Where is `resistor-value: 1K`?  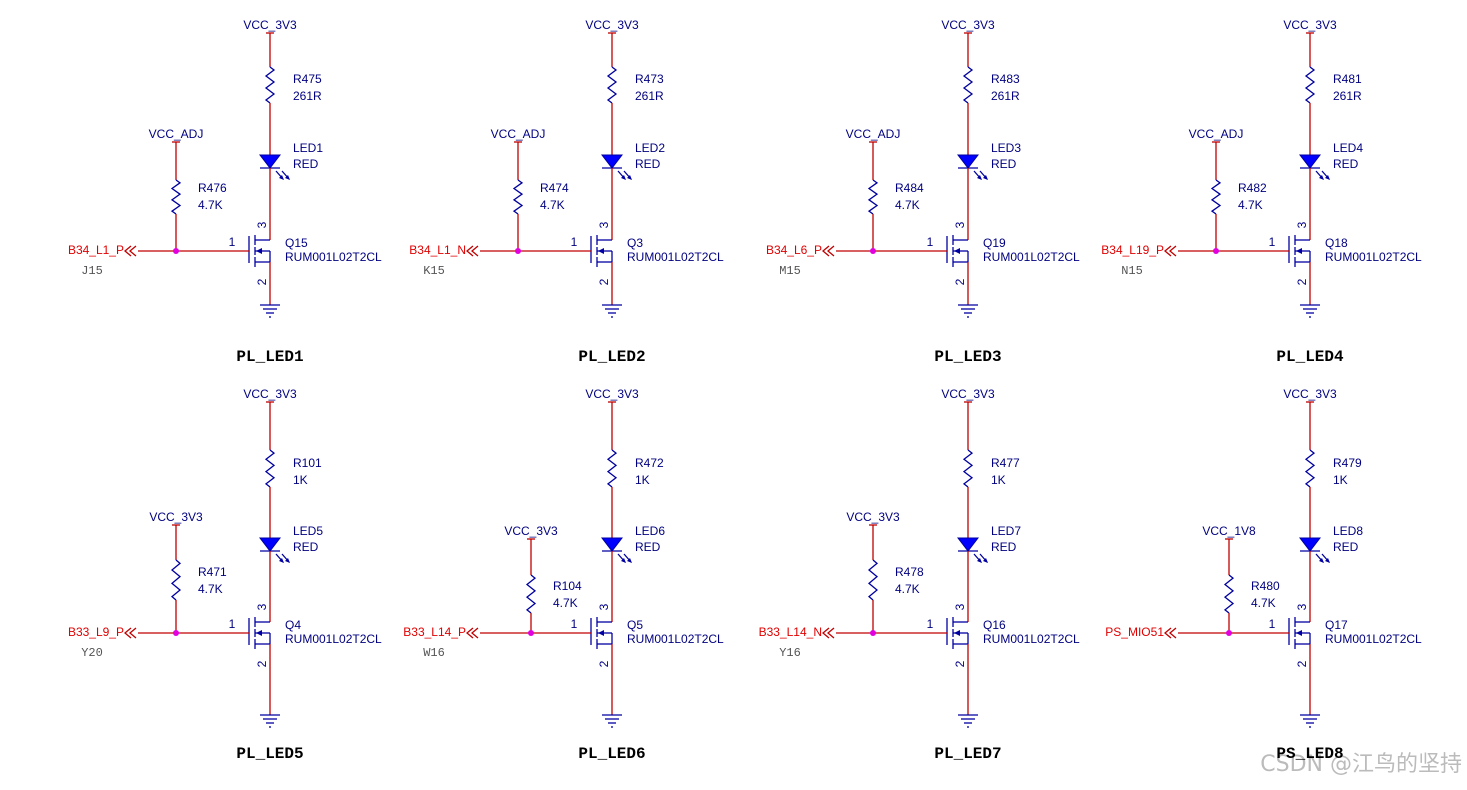
resistor-value: 1K is located at coordinates (998, 480).